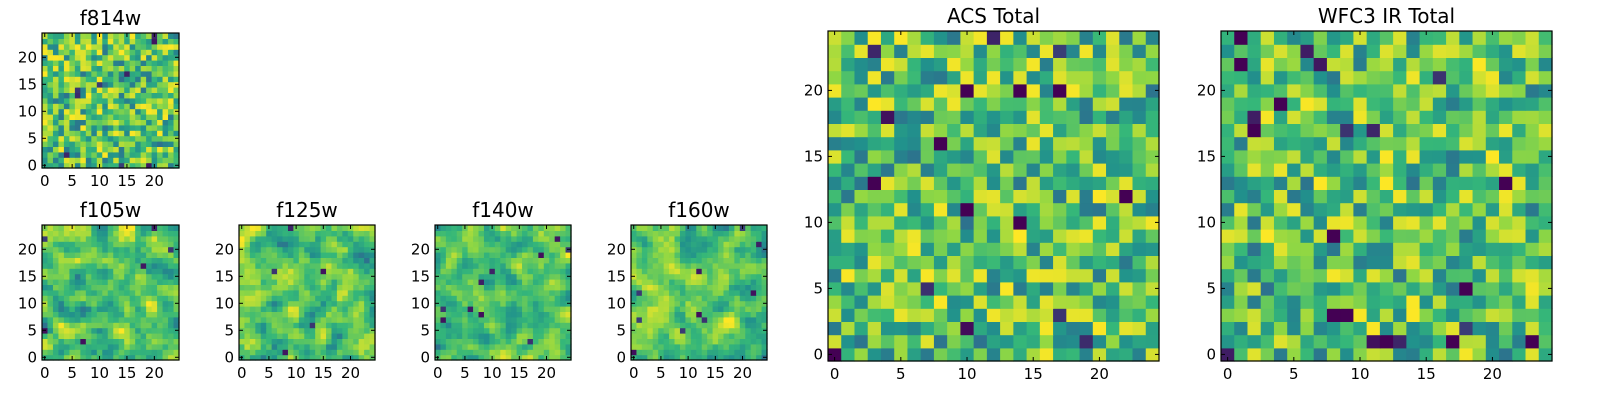 The height and width of the screenshot is (400, 1600). What do you see at coordinates (616, 250) in the screenshot?
I see `y-tick-label: 20` at bounding box center [616, 250].